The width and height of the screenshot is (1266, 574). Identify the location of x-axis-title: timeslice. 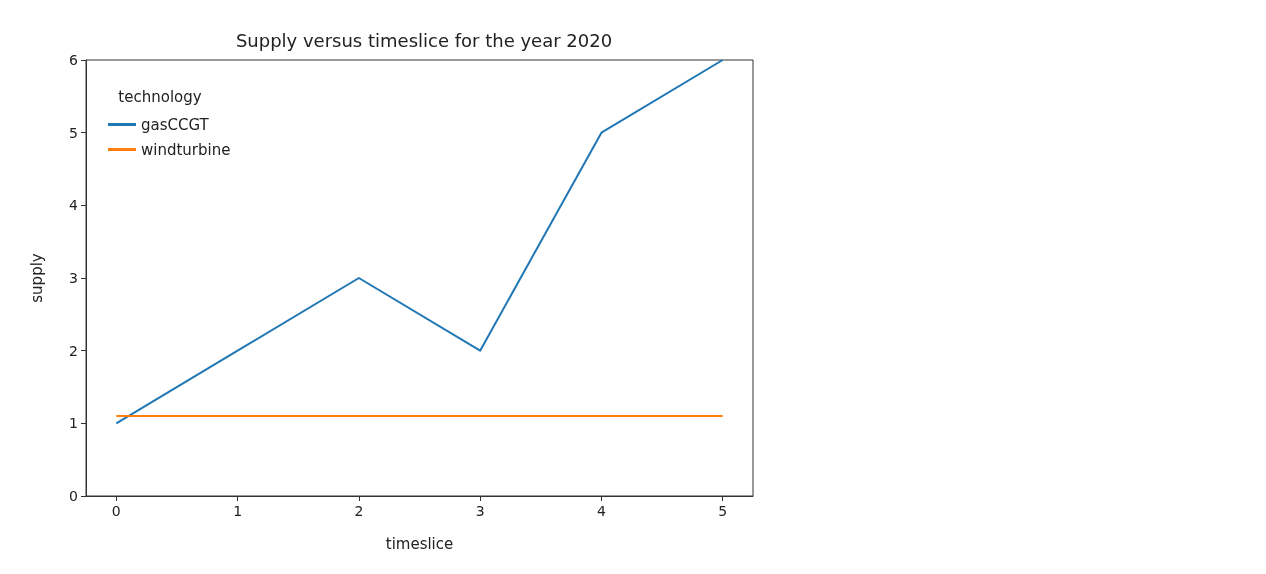
(419, 543).